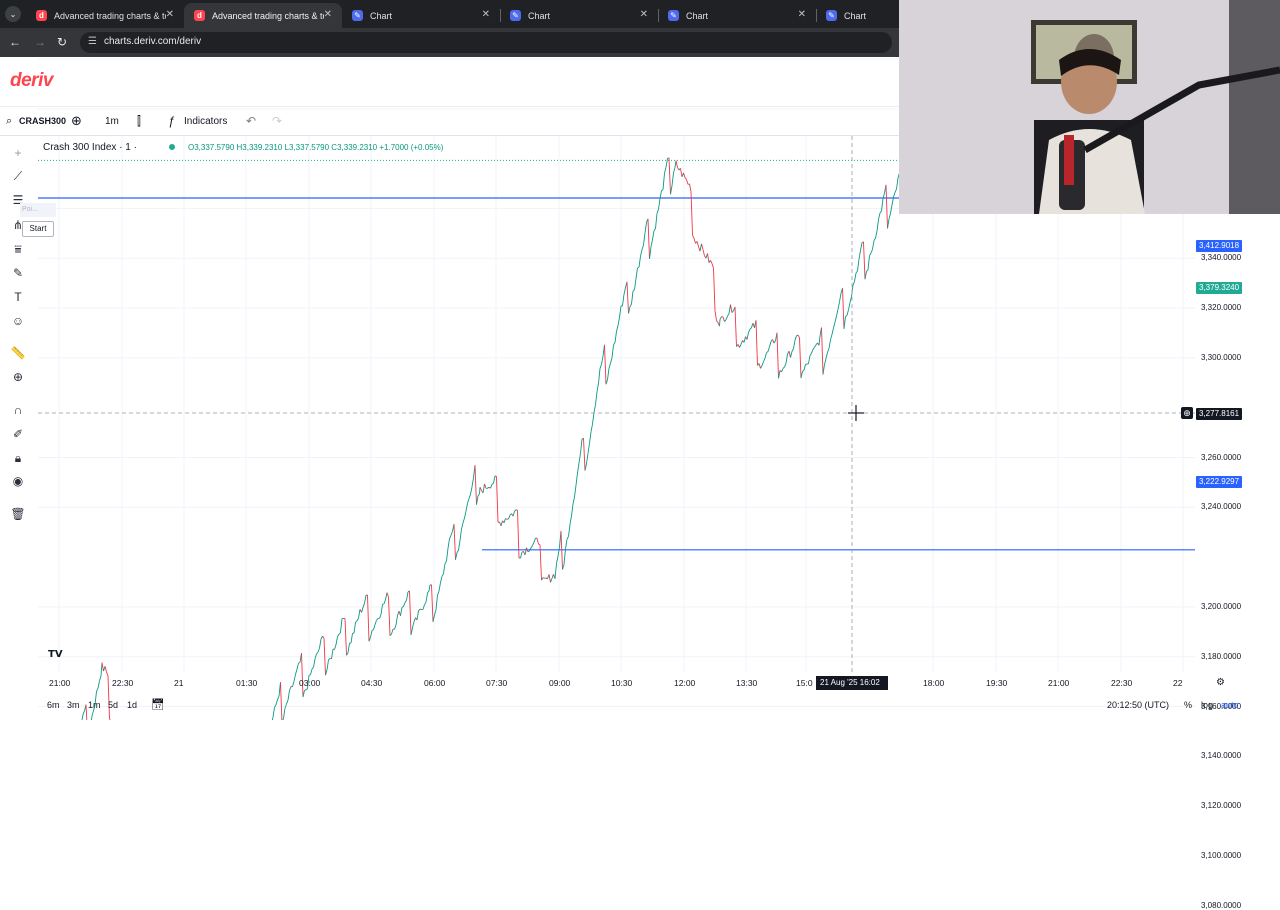 The width and height of the screenshot is (1280, 910). What do you see at coordinates (742, 16) in the screenshot?
I see `tab-title: Chart` at bounding box center [742, 16].